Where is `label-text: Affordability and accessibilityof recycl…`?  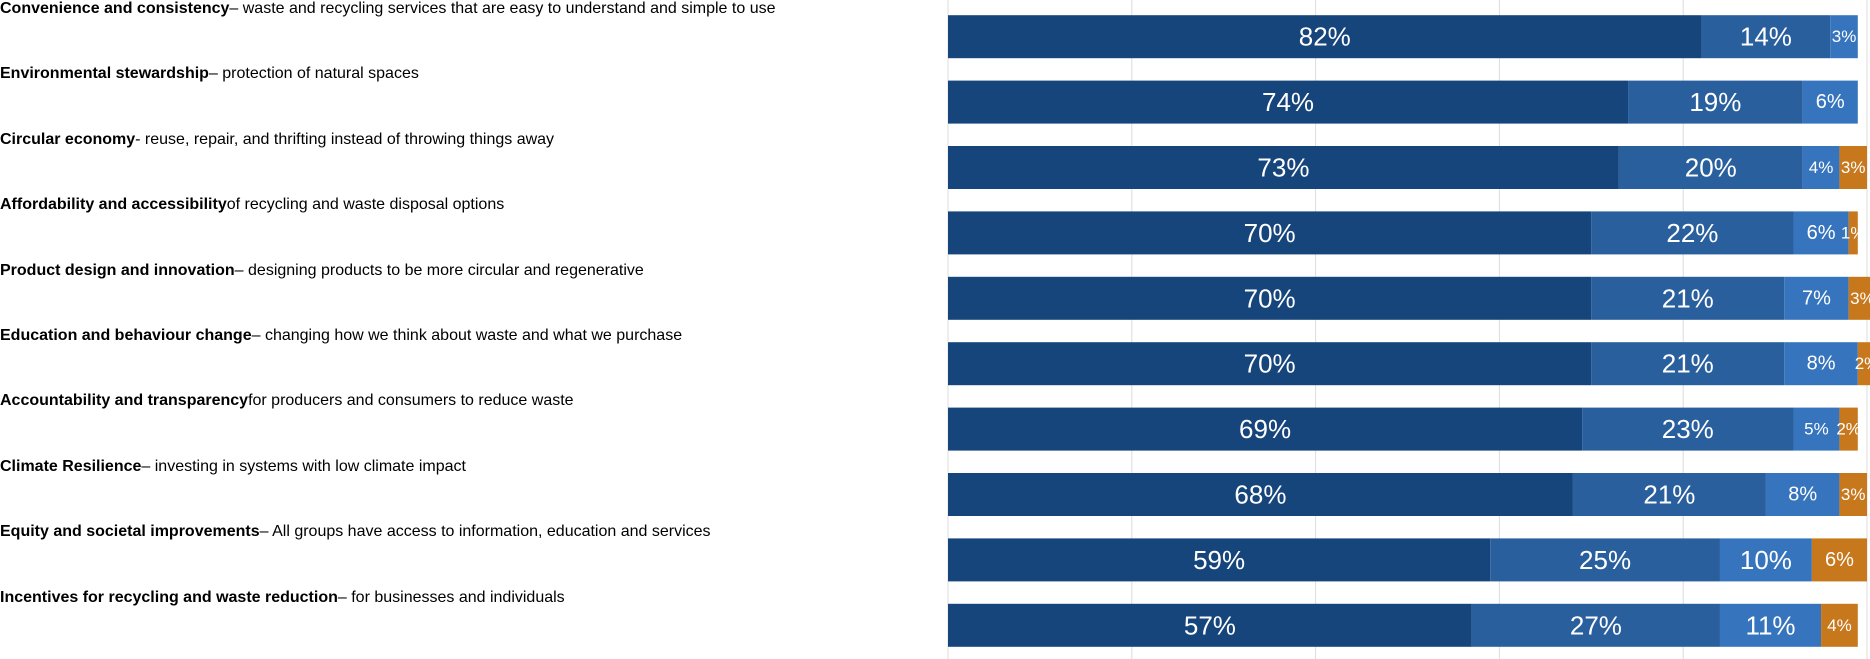
label-text: Affordability and accessibilityof recycl… is located at coordinates (252, 204).